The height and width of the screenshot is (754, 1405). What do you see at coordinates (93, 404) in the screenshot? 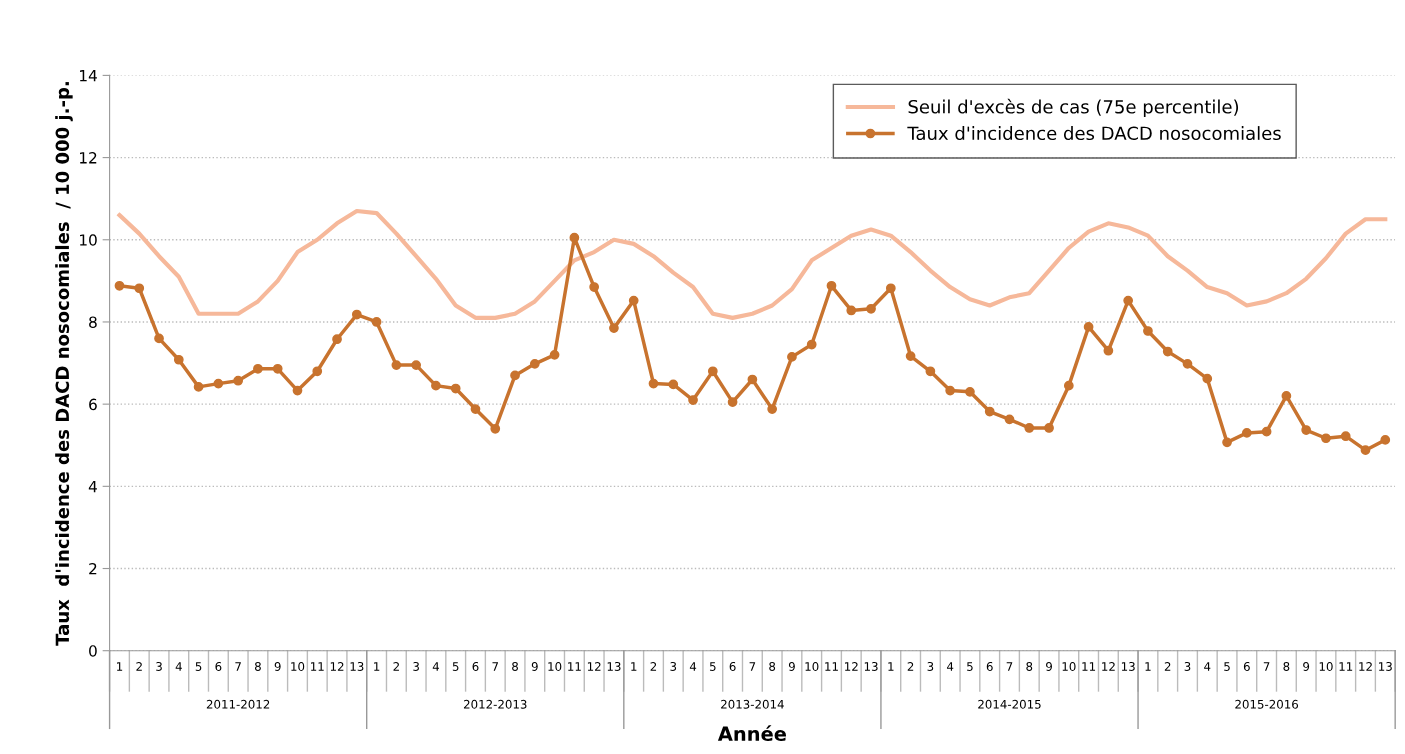
I see `y-tick-label: 6` at bounding box center [93, 404].